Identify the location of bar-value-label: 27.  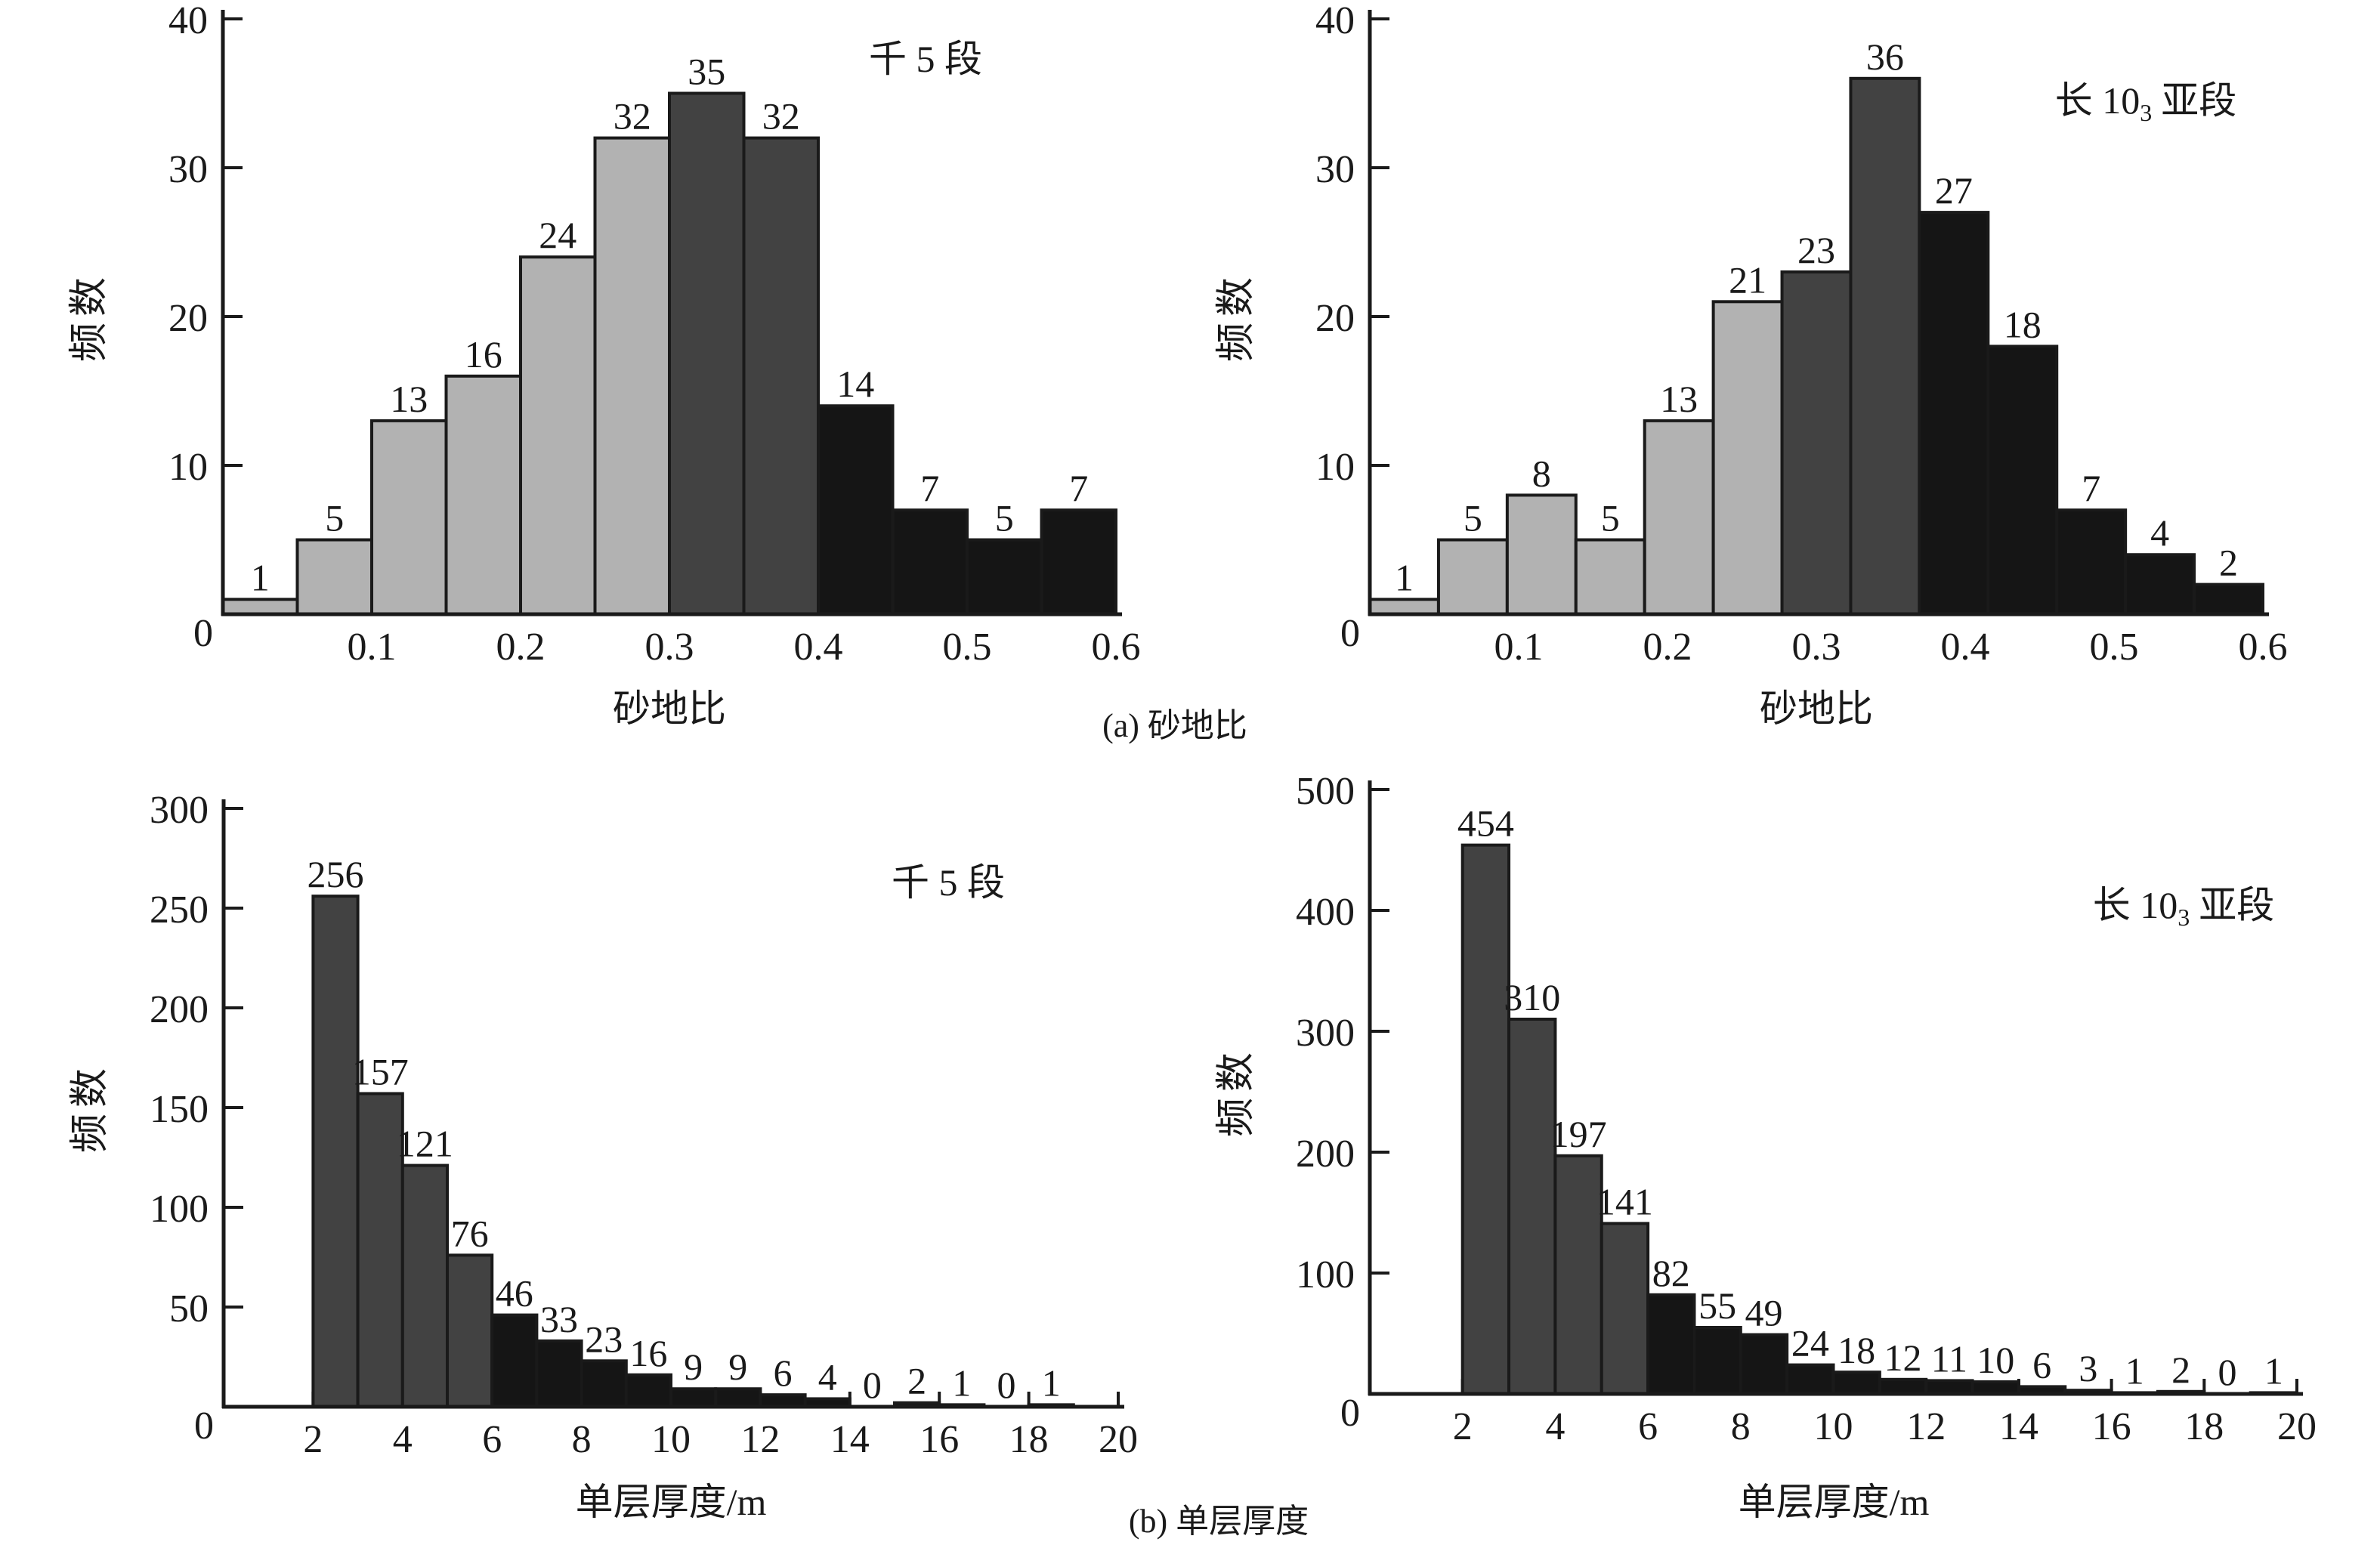
(1954, 190).